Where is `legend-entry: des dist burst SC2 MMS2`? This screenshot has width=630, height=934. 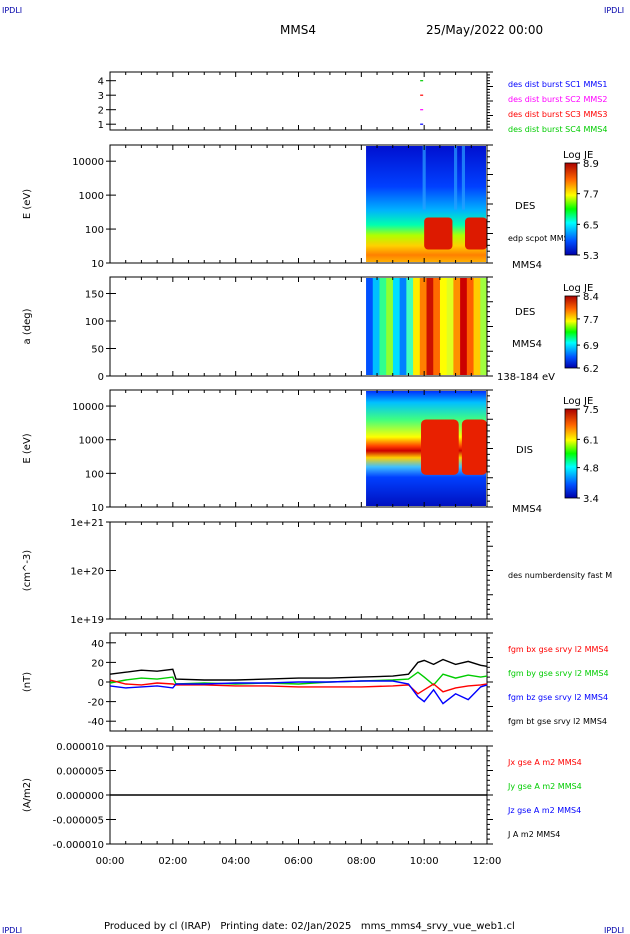 legend-entry: des dist burst SC2 MMS2 is located at coordinates (557, 99).